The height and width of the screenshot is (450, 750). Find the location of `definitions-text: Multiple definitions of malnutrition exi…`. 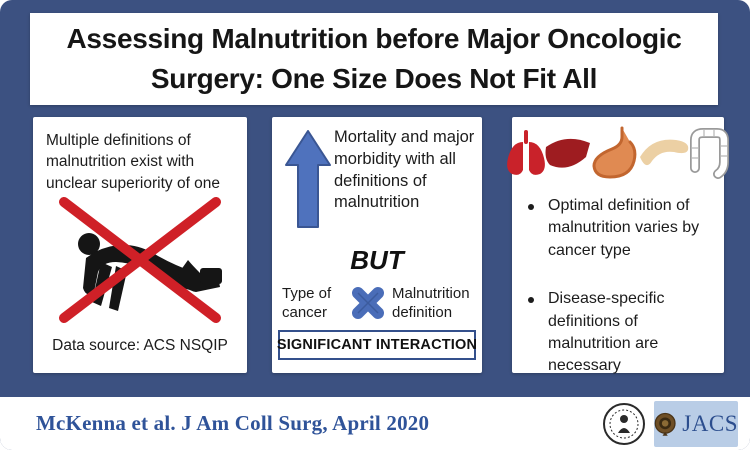

definitions-text: Multiple definitions of malnutrition exi… is located at coordinates (133, 162).